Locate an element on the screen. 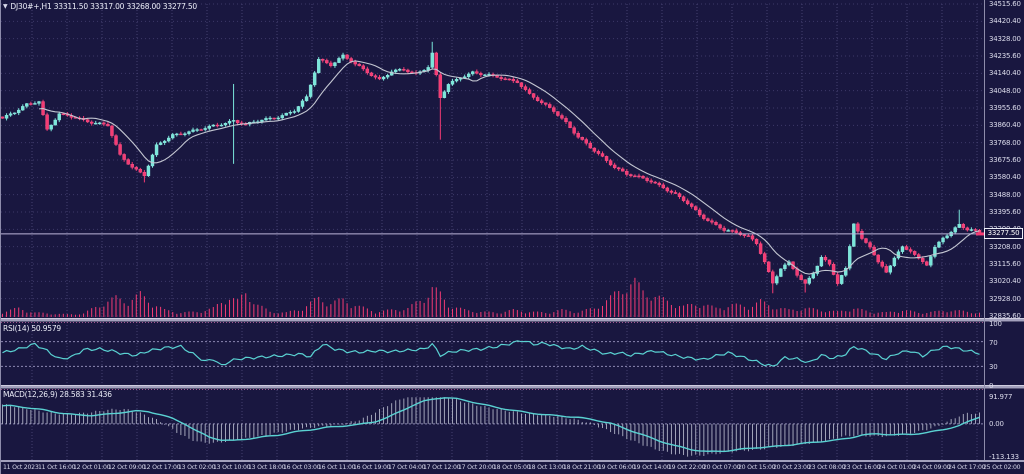  symbol-dropdown-icon: ▼ is located at coordinates (5, 6).